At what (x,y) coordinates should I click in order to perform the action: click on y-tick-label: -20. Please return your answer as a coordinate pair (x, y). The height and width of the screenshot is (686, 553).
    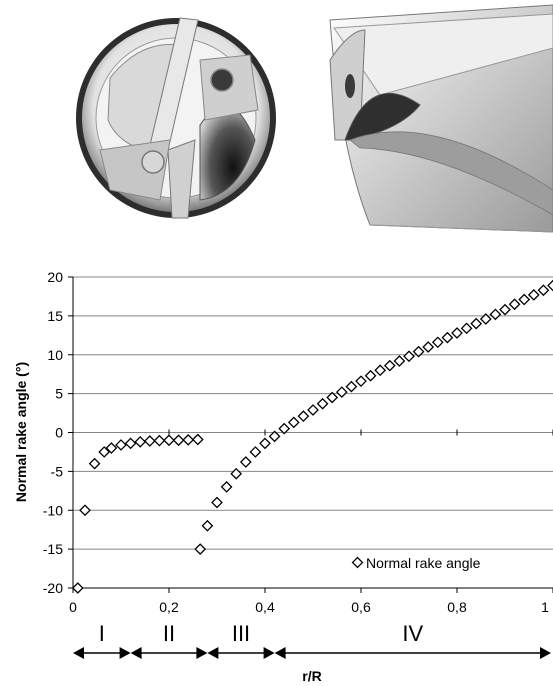
    Looking at the image, I should click on (53, 588).